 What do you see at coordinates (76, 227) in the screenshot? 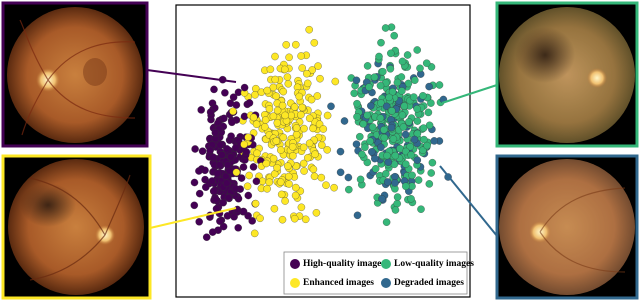
I see `fundus-image-enhanced` at bounding box center [76, 227].